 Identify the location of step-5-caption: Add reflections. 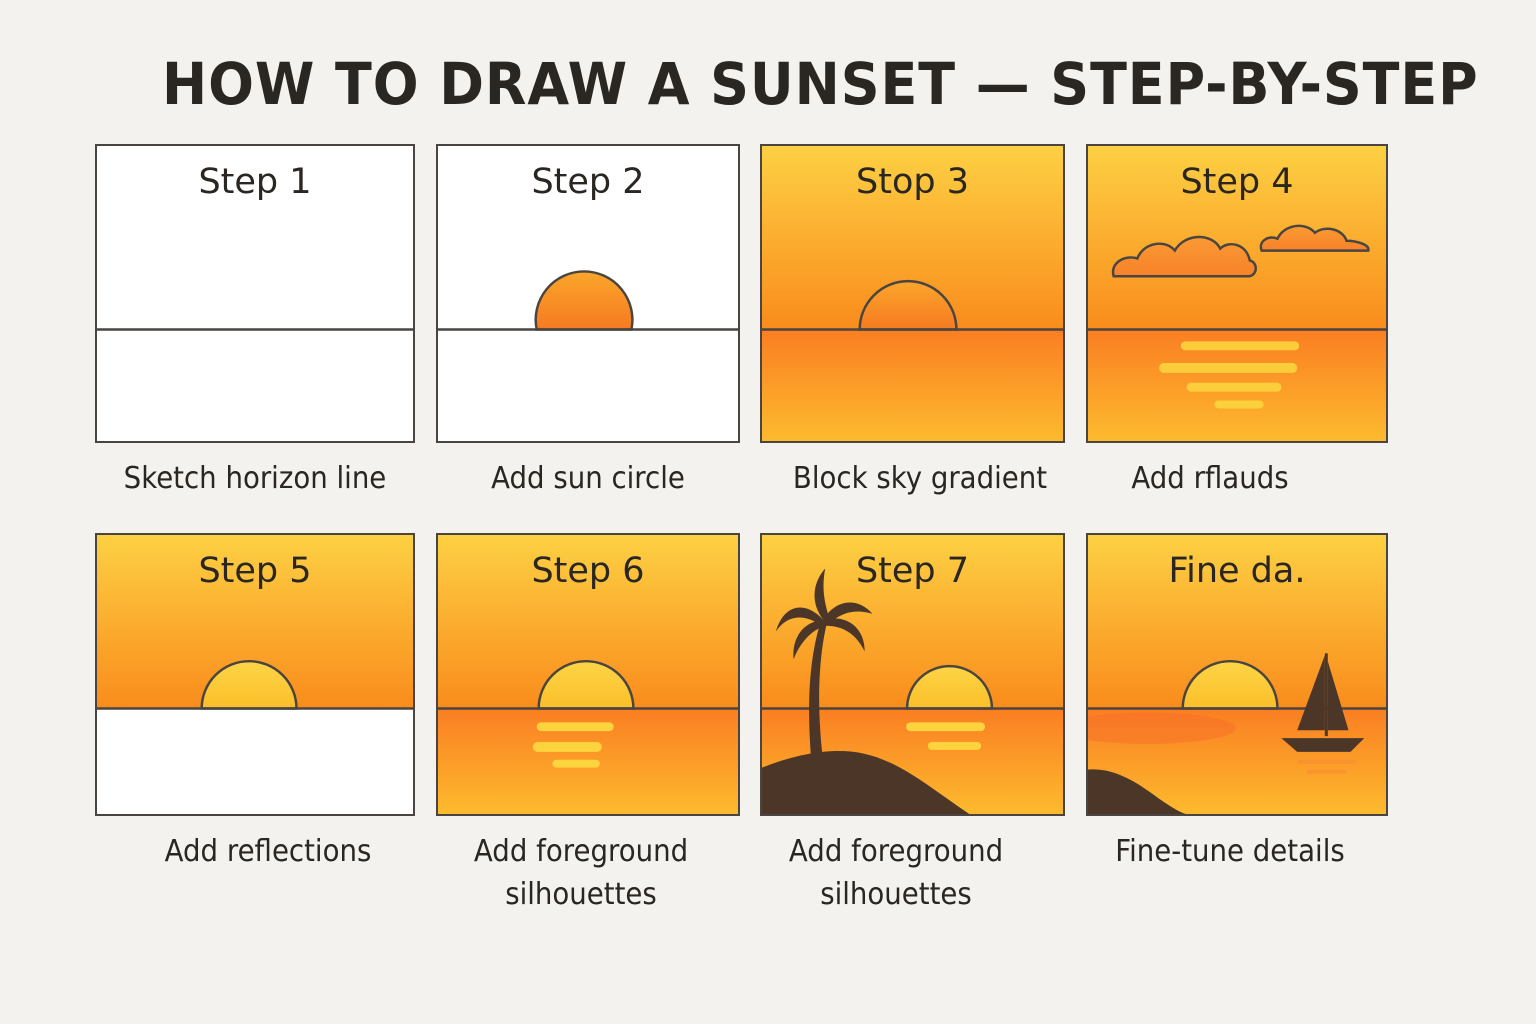
(268, 851).